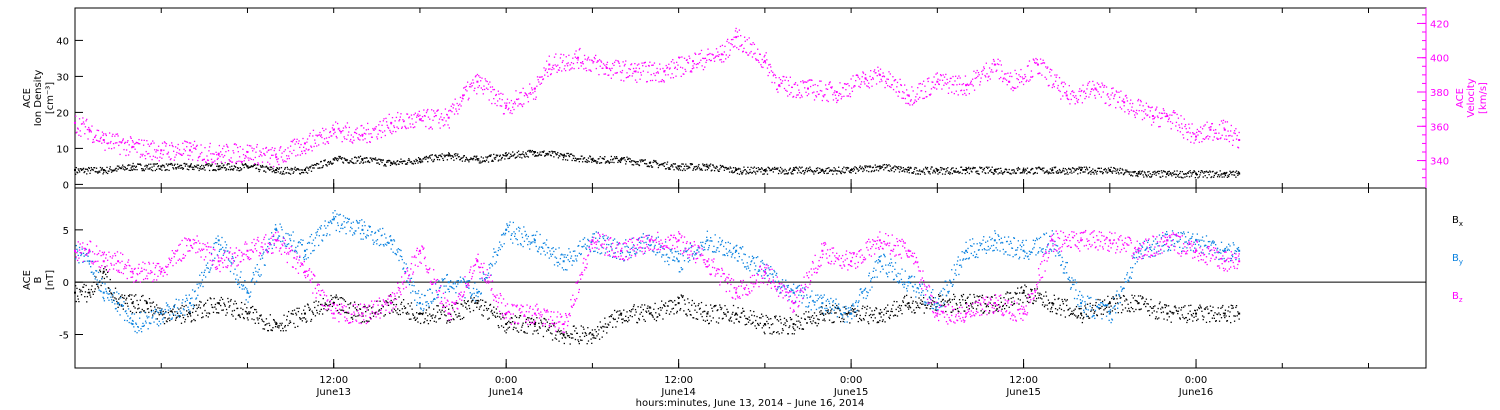 The width and height of the screenshot is (1500, 410). I want to click on velocity-tick-label-3: 400, so click(1439, 59).